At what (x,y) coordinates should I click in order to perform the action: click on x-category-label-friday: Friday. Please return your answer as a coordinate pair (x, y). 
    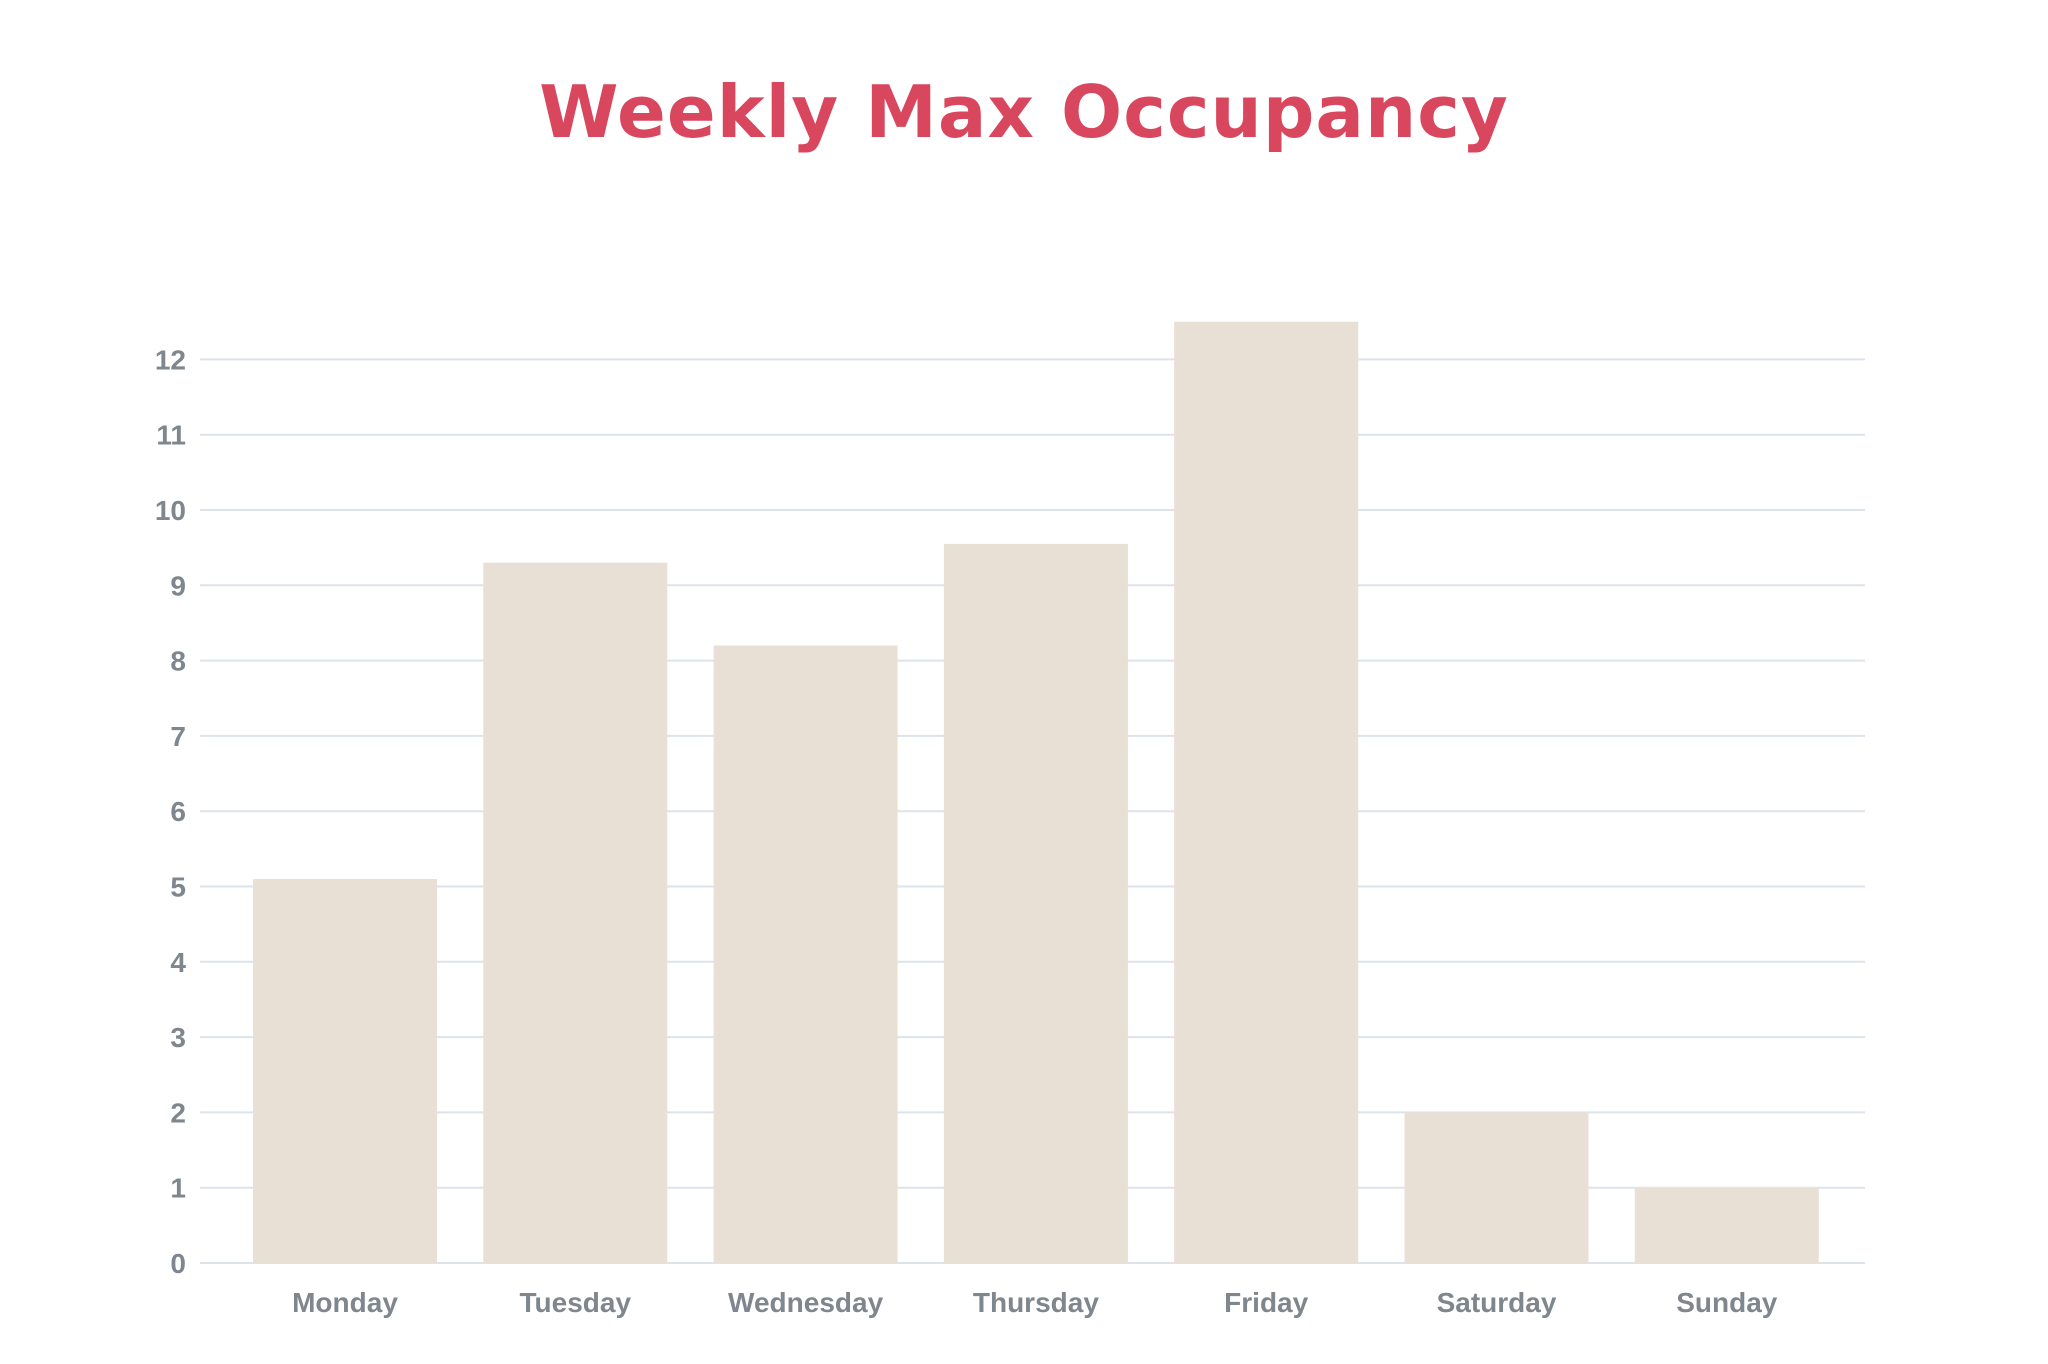
    Looking at the image, I should click on (1266, 1302).